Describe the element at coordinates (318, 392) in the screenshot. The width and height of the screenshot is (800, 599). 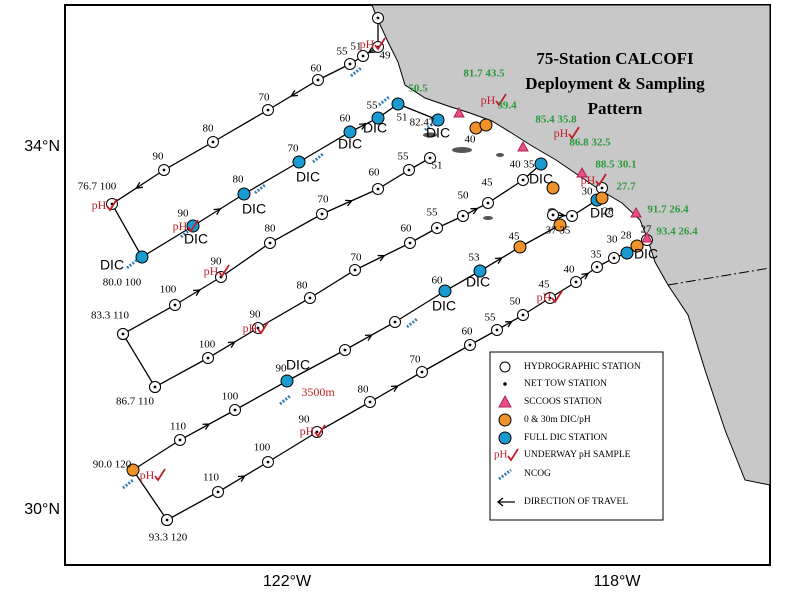
I see `depth-label: 3500m` at that location.